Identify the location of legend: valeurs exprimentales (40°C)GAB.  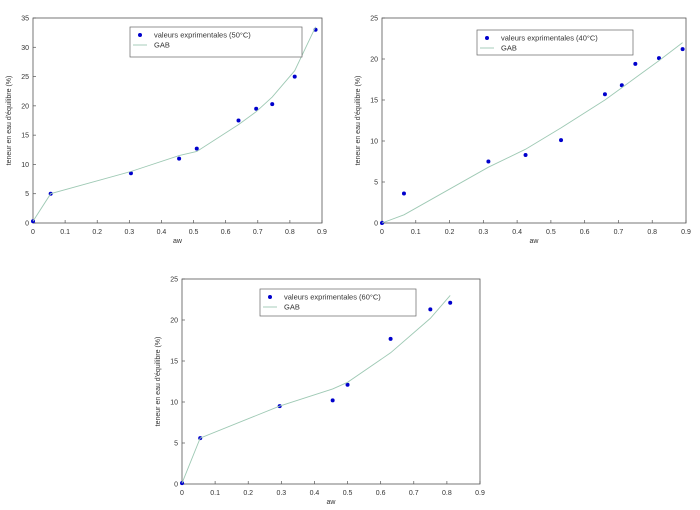
(555, 42).